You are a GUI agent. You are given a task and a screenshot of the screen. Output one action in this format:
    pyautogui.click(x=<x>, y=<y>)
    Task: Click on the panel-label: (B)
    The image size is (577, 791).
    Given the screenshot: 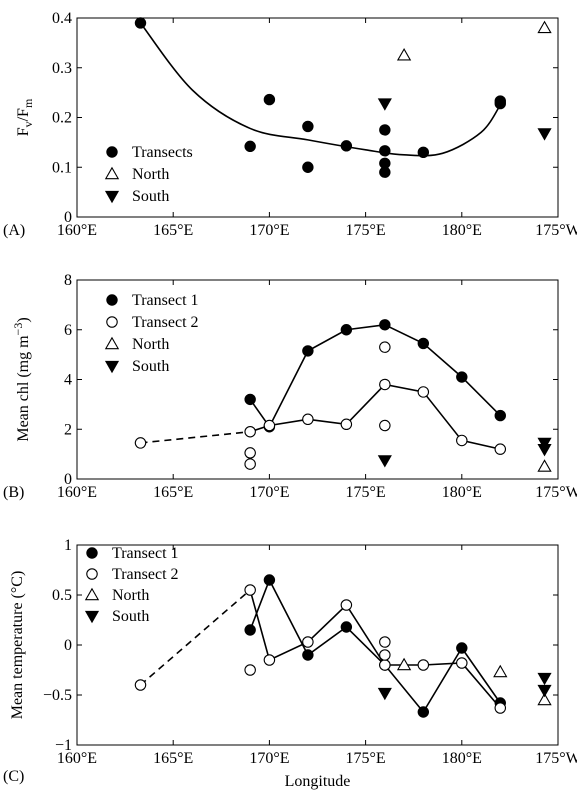 What is the action you would take?
    pyautogui.click(x=13, y=492)
    